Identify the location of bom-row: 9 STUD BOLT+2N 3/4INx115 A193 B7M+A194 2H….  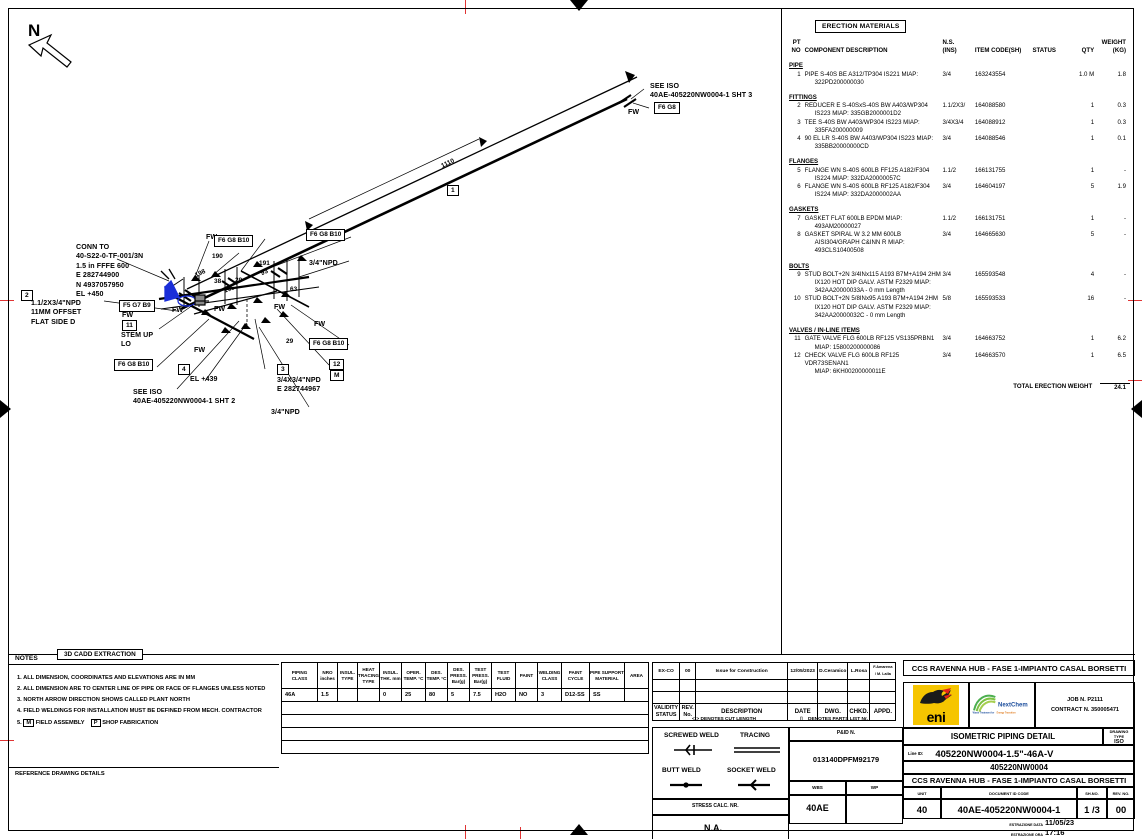
(959, 283).